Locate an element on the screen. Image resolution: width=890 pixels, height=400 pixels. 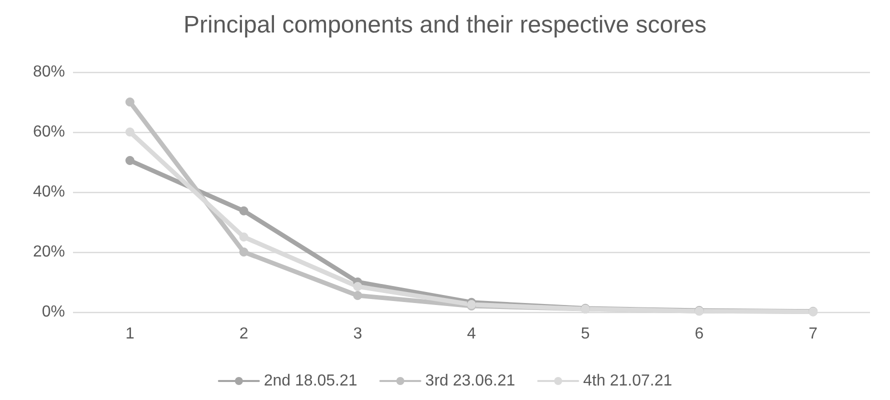
legend-label: 2nd 18.05.21 is located at coordinates (311, 381).